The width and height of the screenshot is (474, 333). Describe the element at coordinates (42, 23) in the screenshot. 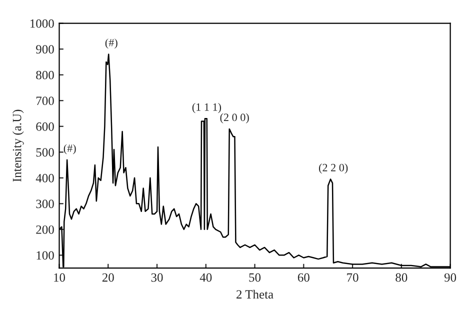

I see `y-tick-label: 1000` at that location.